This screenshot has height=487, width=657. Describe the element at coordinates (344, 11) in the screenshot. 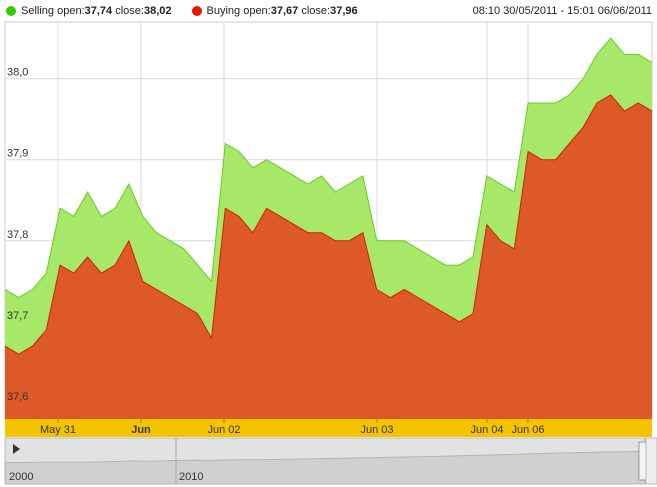

I see `legend-buying-close-value: 37,96` at that location.